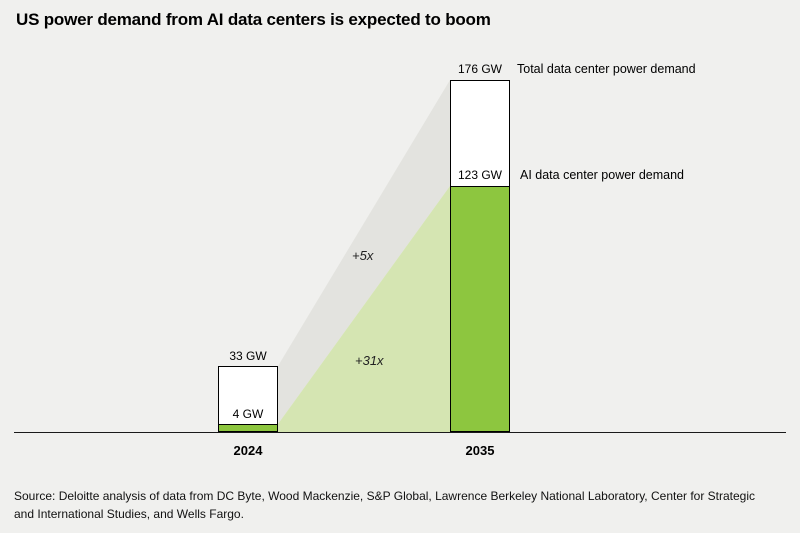  What do you see at coordinates (369, 360) in the screenshot?
I see `annotation-ai-multiplier: +31x` at bounding box center [369, 360].